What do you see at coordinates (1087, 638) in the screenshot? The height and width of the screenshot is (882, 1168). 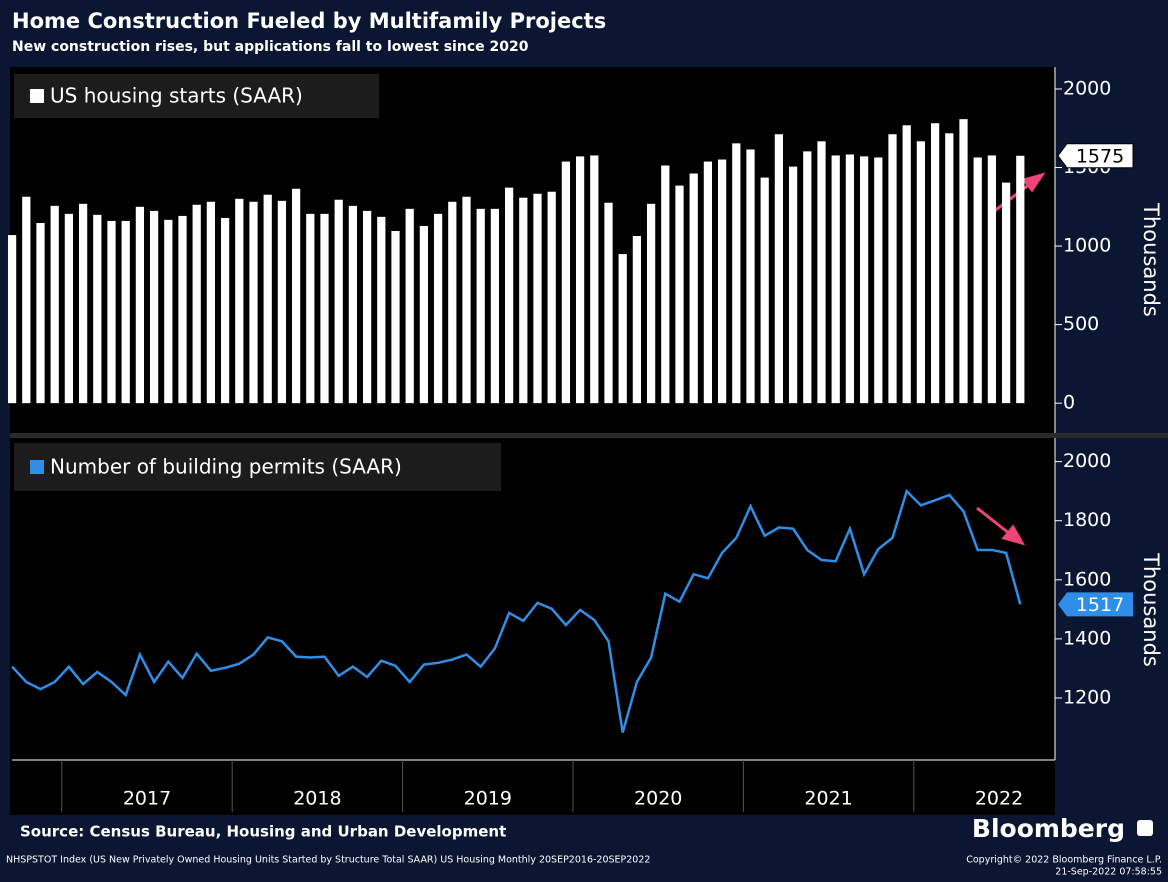 I see `y-tick-label: 1400` at bounding box center [1087, 638].